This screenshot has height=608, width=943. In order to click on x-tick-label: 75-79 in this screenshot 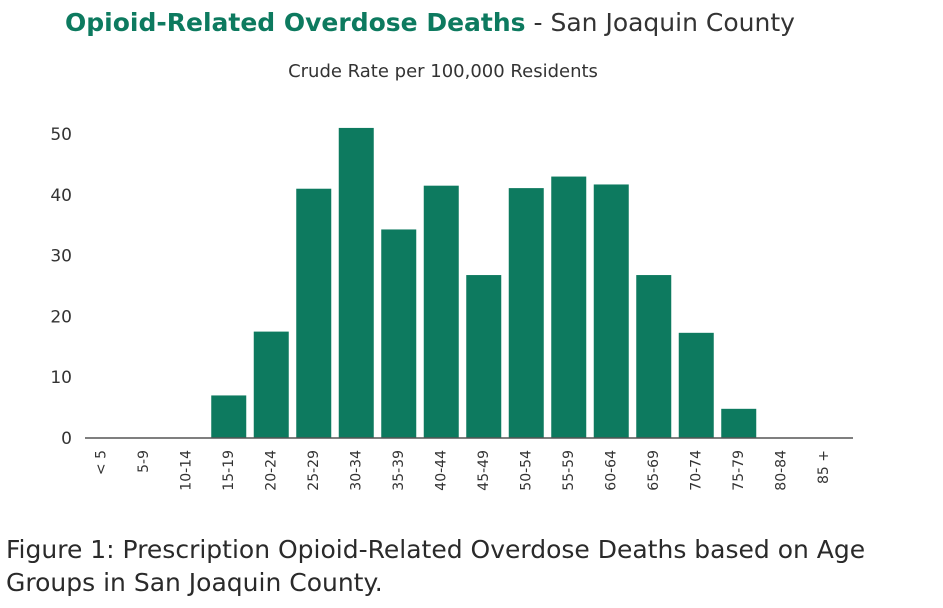, I will do `click(739, 470)`.